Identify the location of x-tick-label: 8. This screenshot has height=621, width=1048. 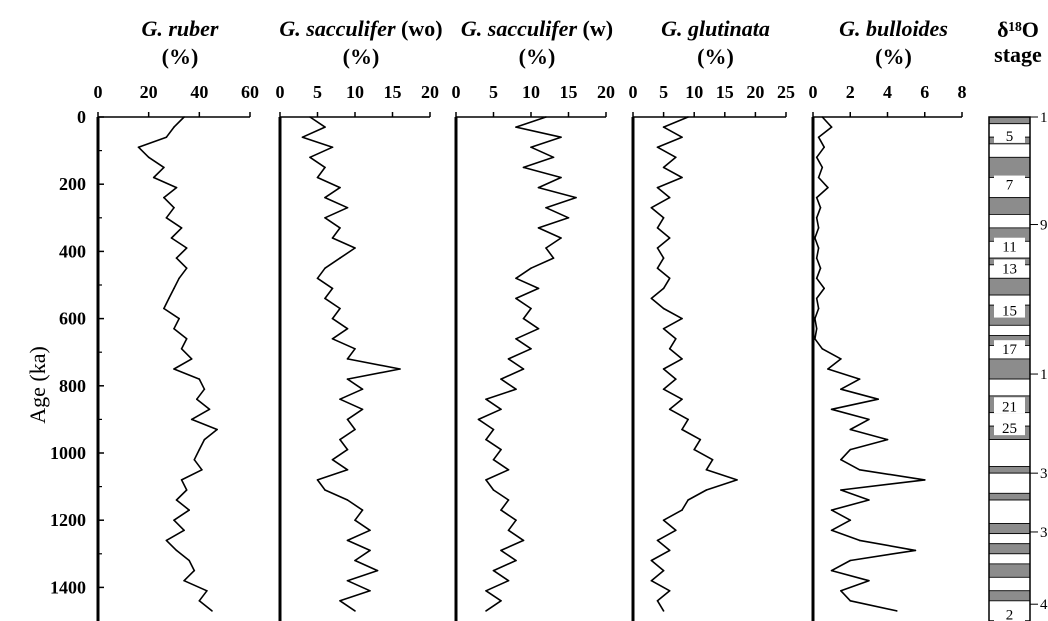
(962, 92).